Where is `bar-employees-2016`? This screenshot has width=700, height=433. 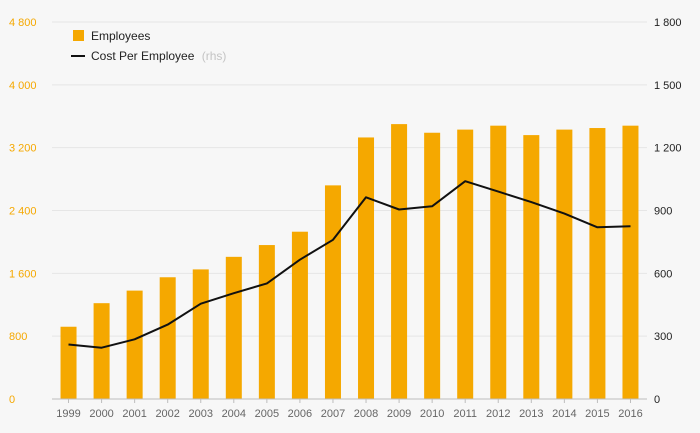 bar-employees-2016 is located at coordinates (630, 262).